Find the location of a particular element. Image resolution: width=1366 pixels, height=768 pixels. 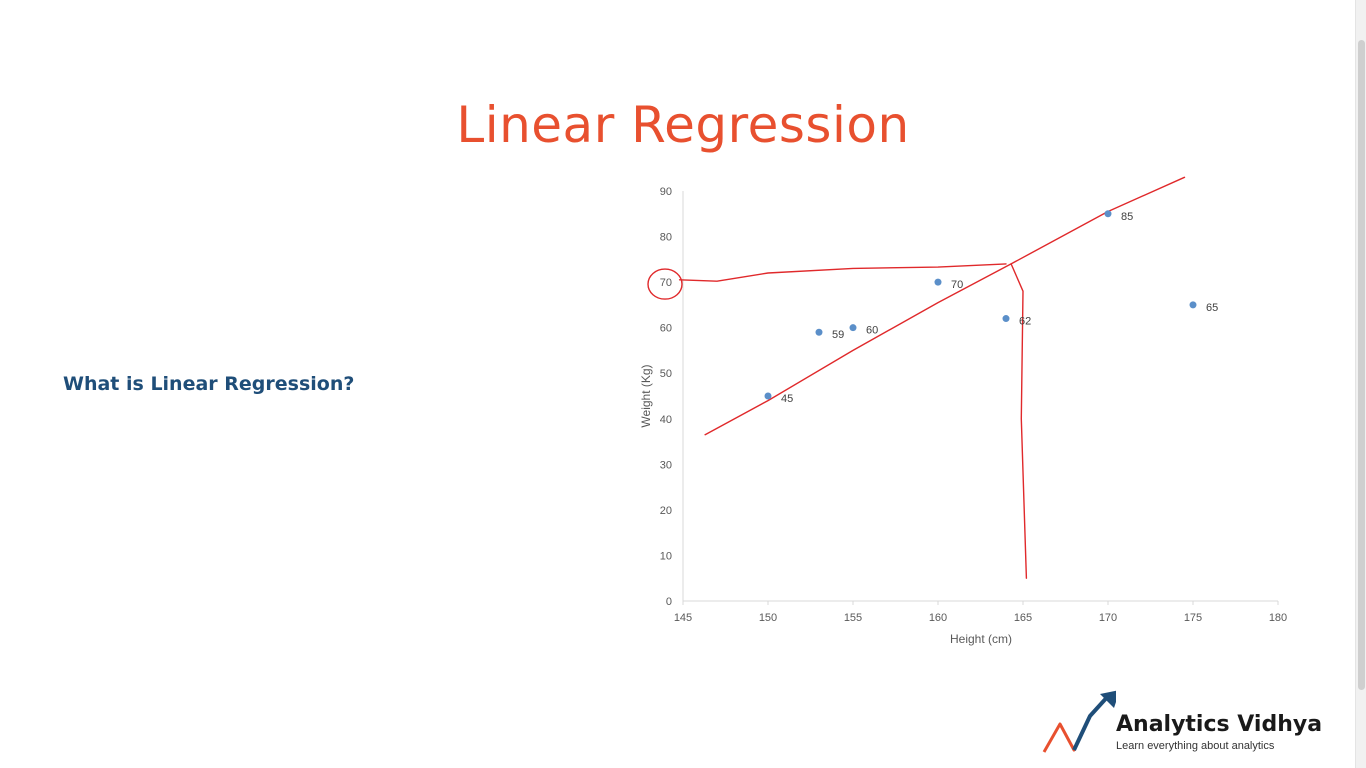

x-tick-label: 175 is located at coordinates (1193, 618).